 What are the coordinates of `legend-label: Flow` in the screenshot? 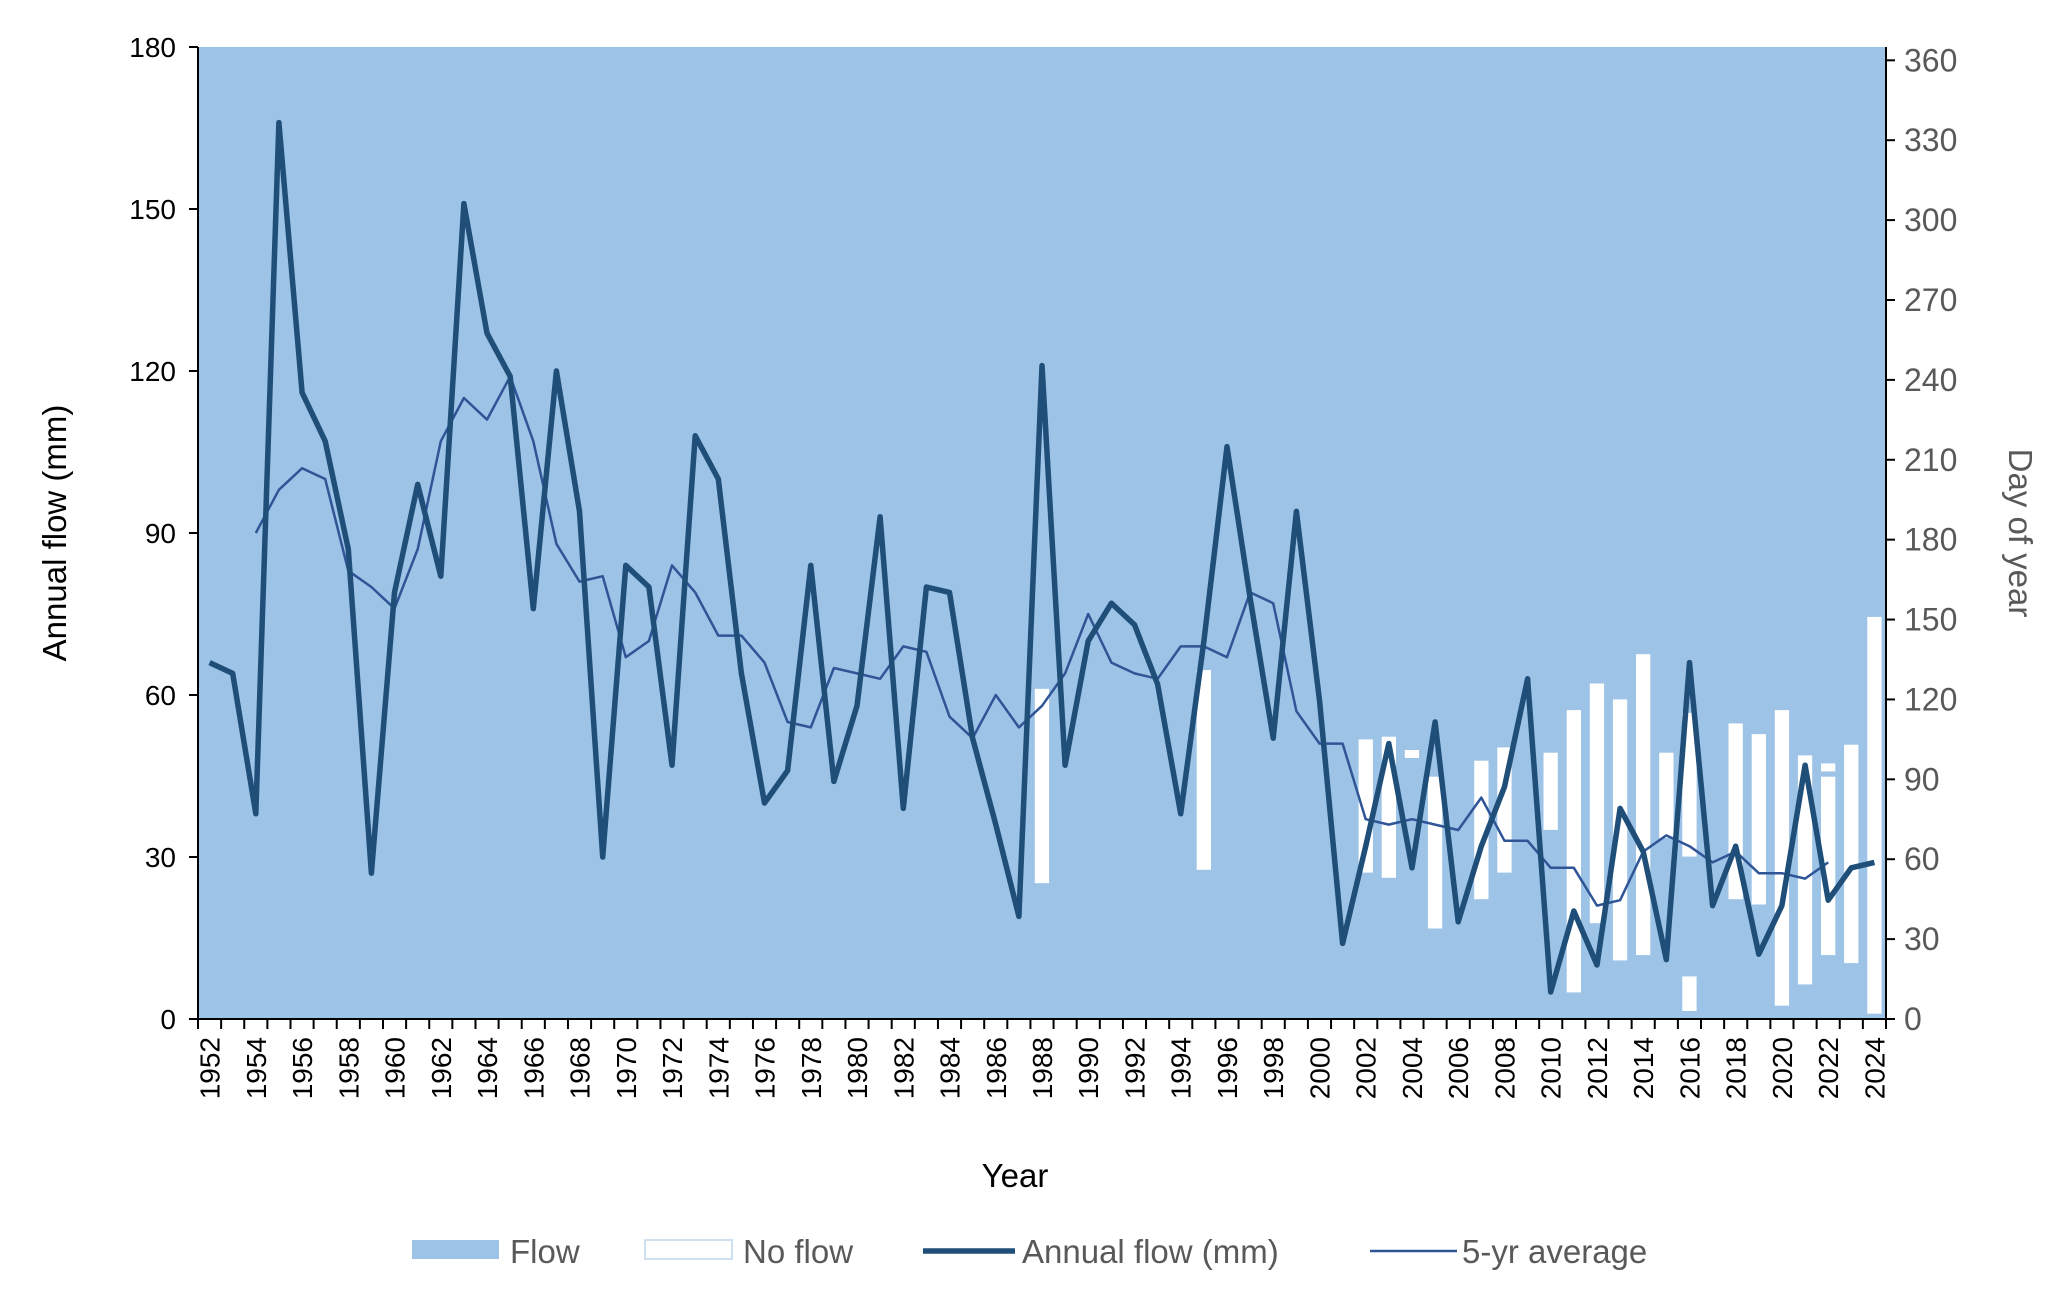 It's located at (545, 1251).